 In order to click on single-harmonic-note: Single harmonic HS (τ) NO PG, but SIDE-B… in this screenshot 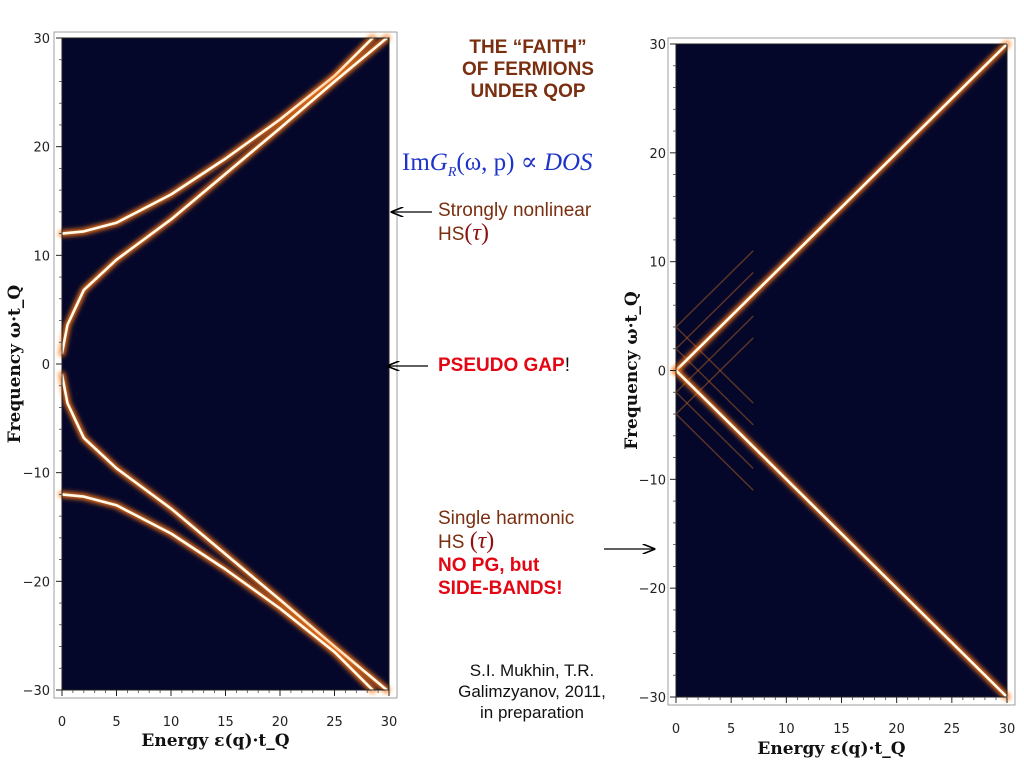, I will do `click(506, 553)`.